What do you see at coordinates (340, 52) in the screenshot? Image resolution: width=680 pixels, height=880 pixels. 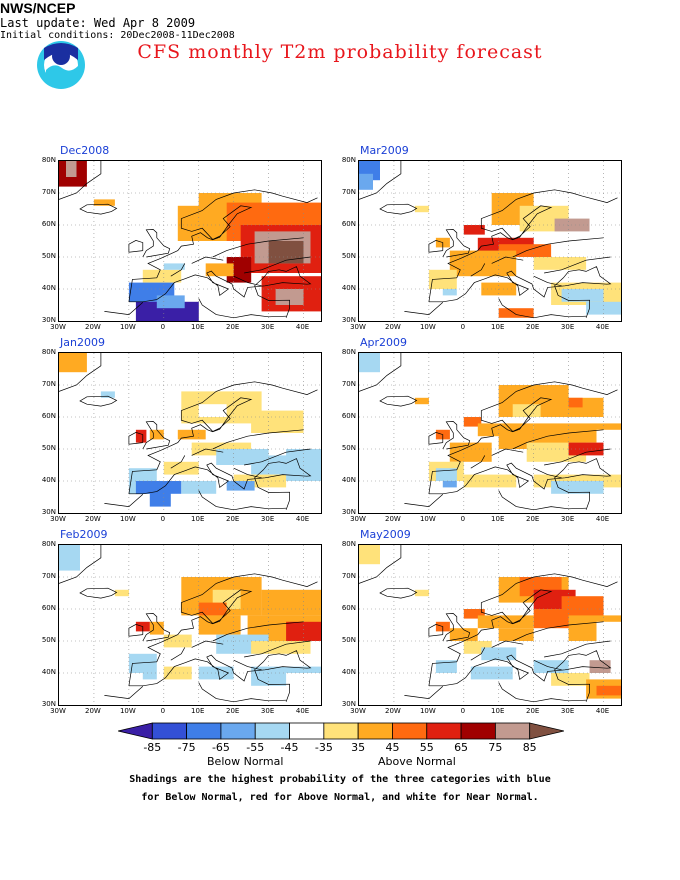 I see `page-title: CFS monthly T2m probability forecast` at bounding box center [340, 52].